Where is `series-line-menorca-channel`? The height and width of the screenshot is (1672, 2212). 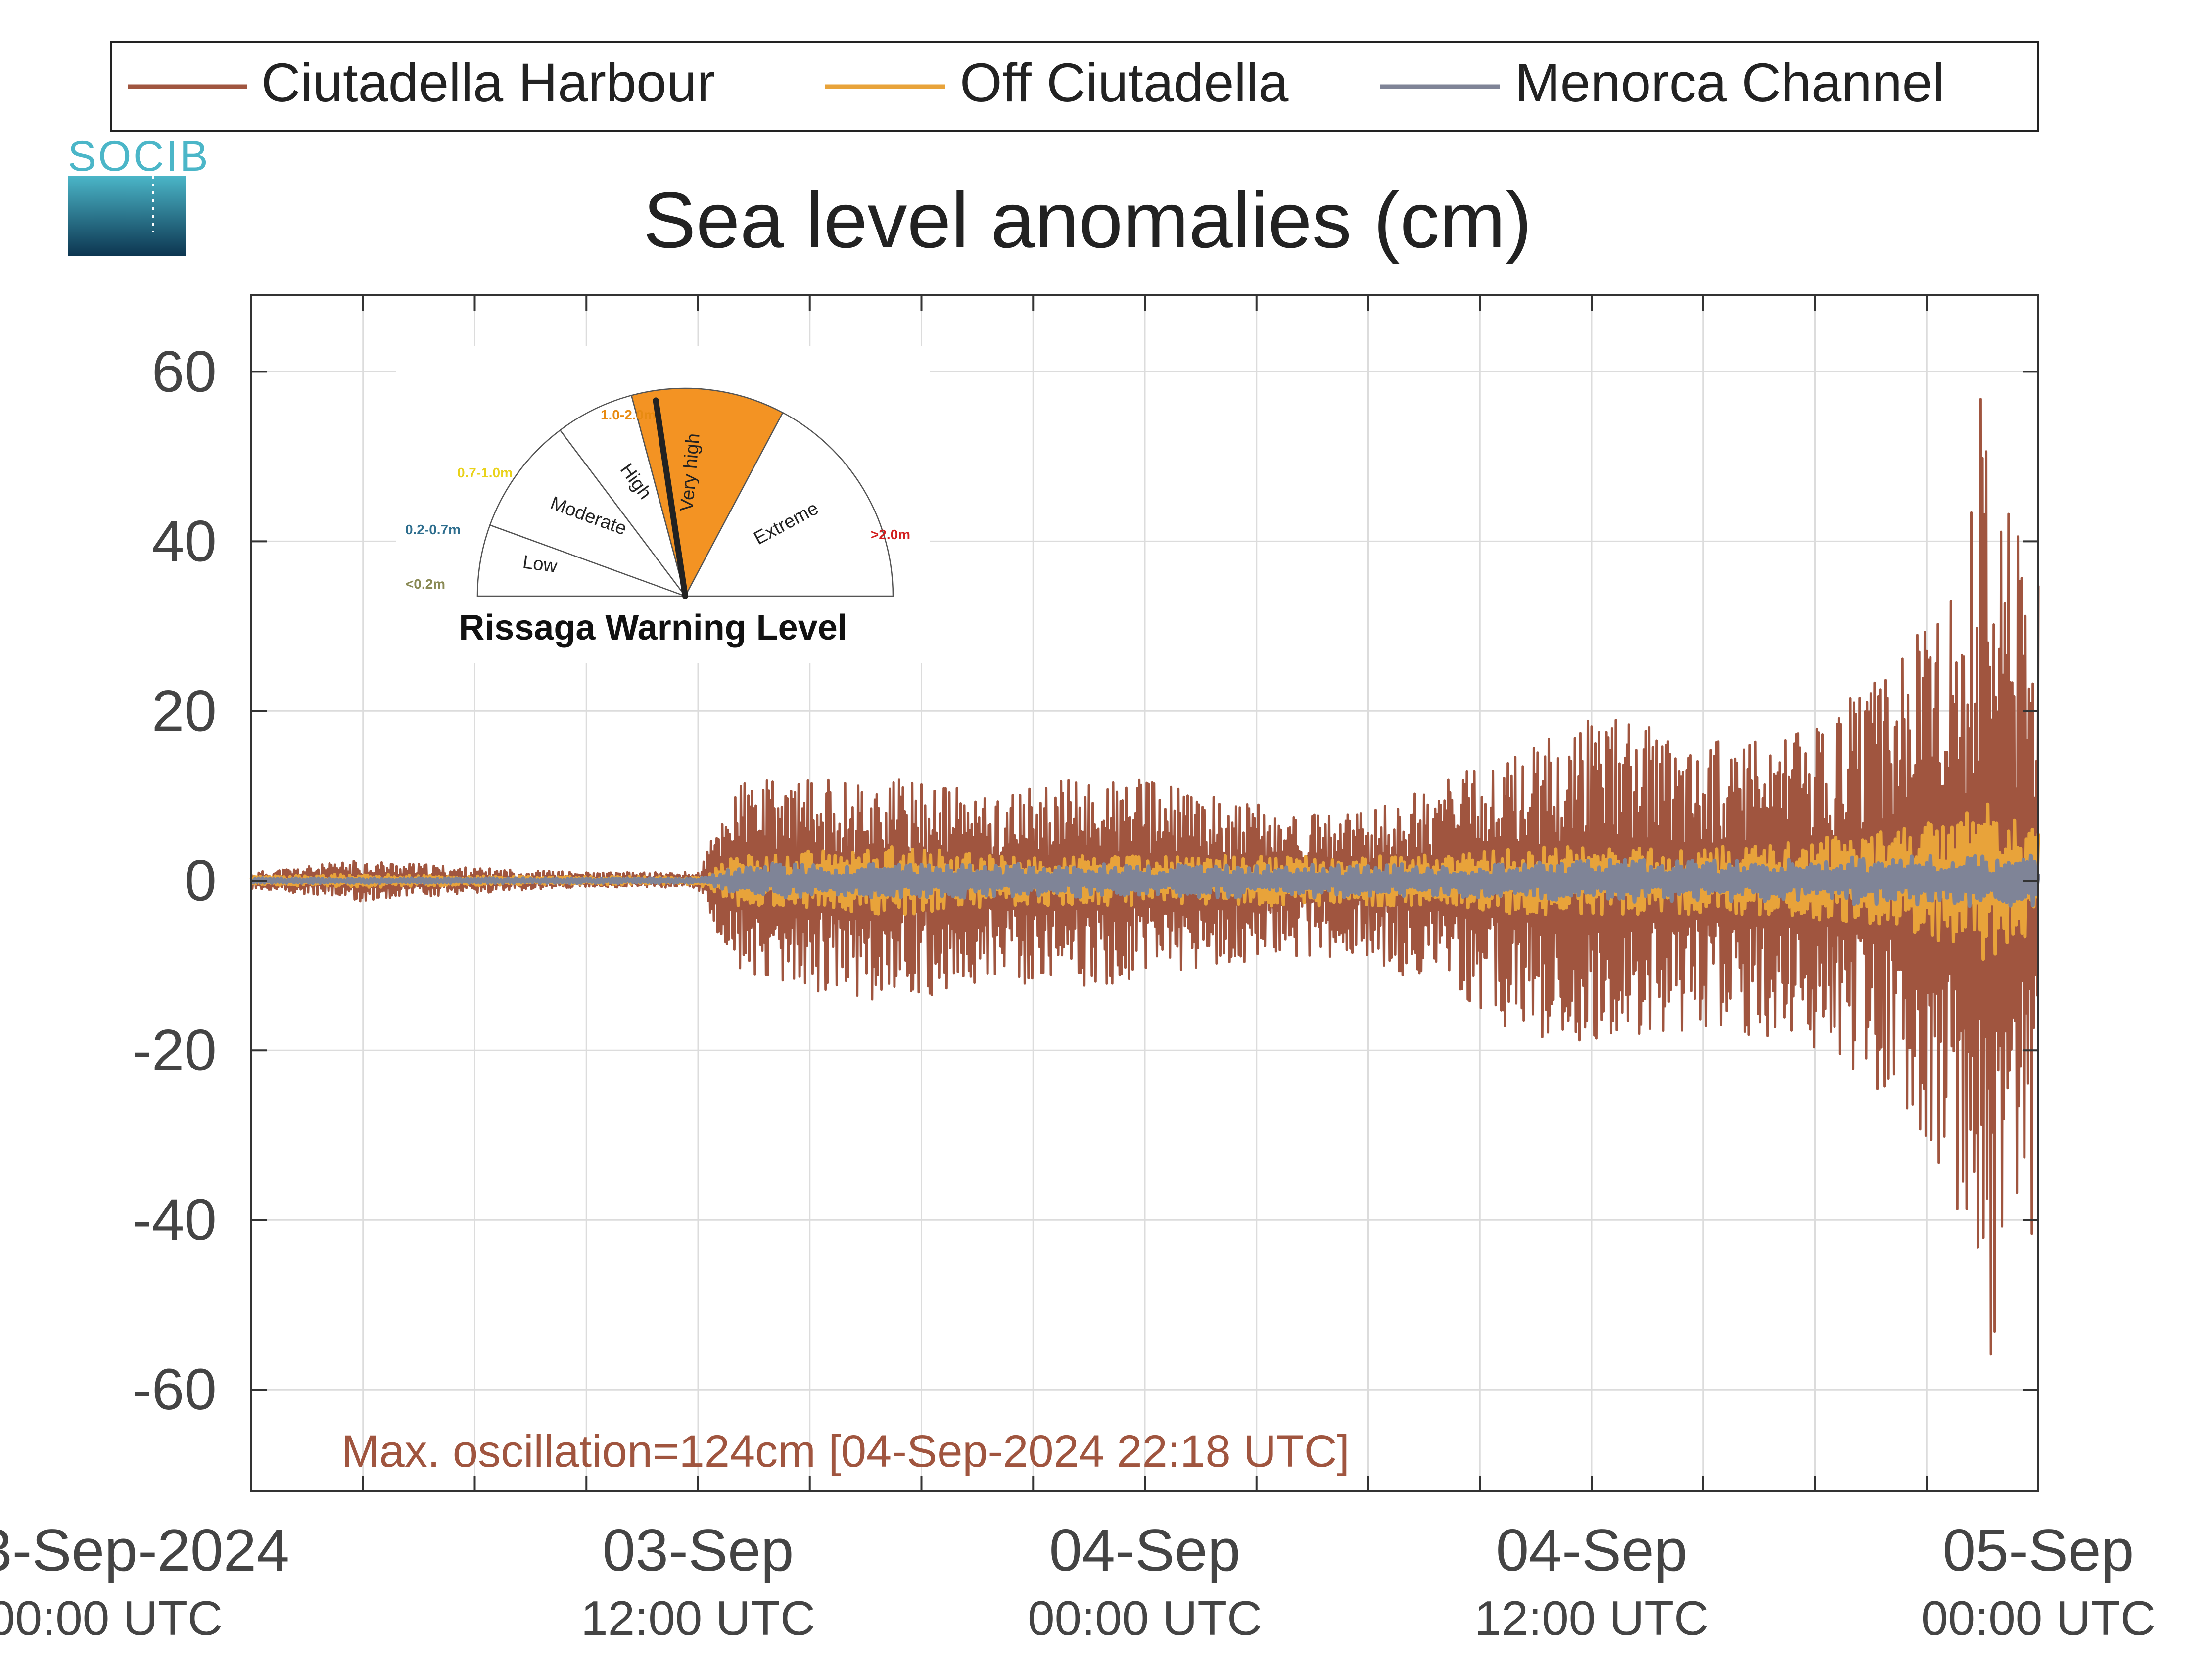
series-line-menorca-channel is located at coordinates (1144, 881).